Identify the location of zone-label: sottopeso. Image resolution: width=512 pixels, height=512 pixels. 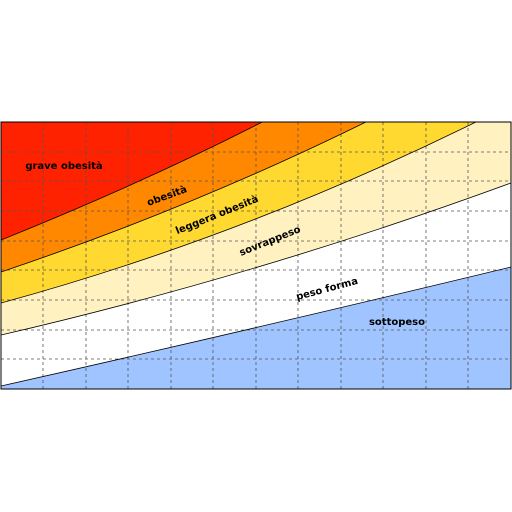
(397, 322).